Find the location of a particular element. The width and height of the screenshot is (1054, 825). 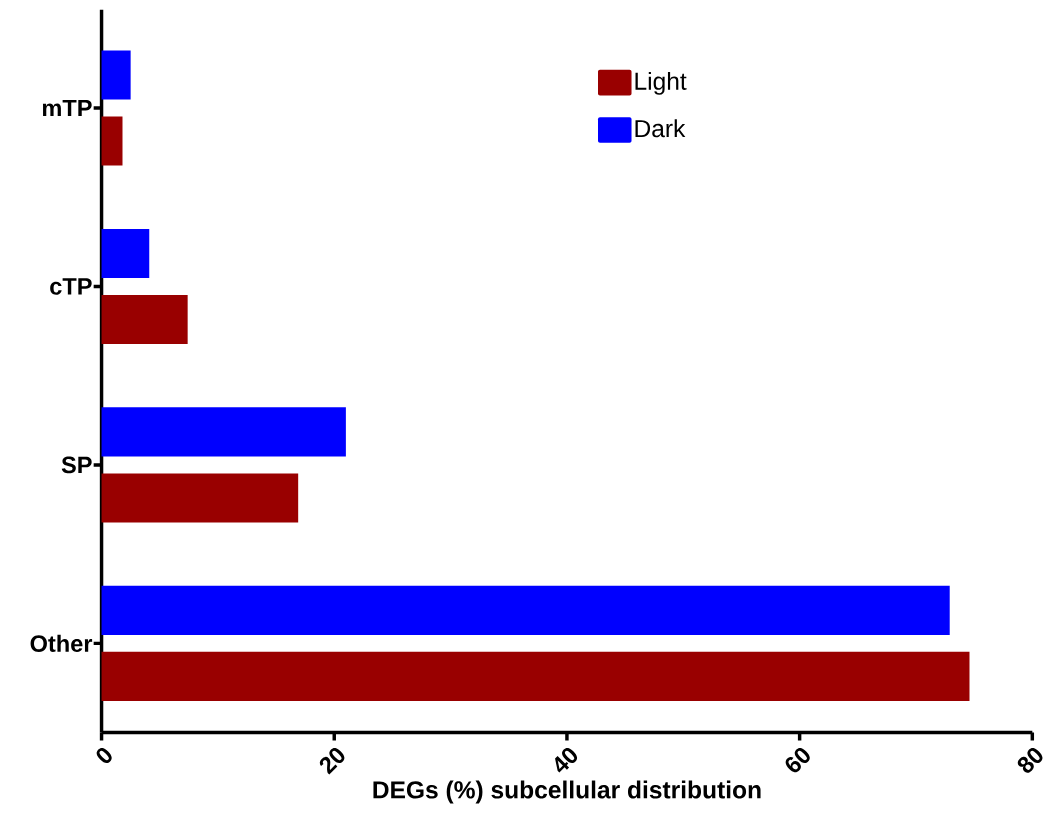

x-tick-label: 40 is located at coordinates (566, 760).